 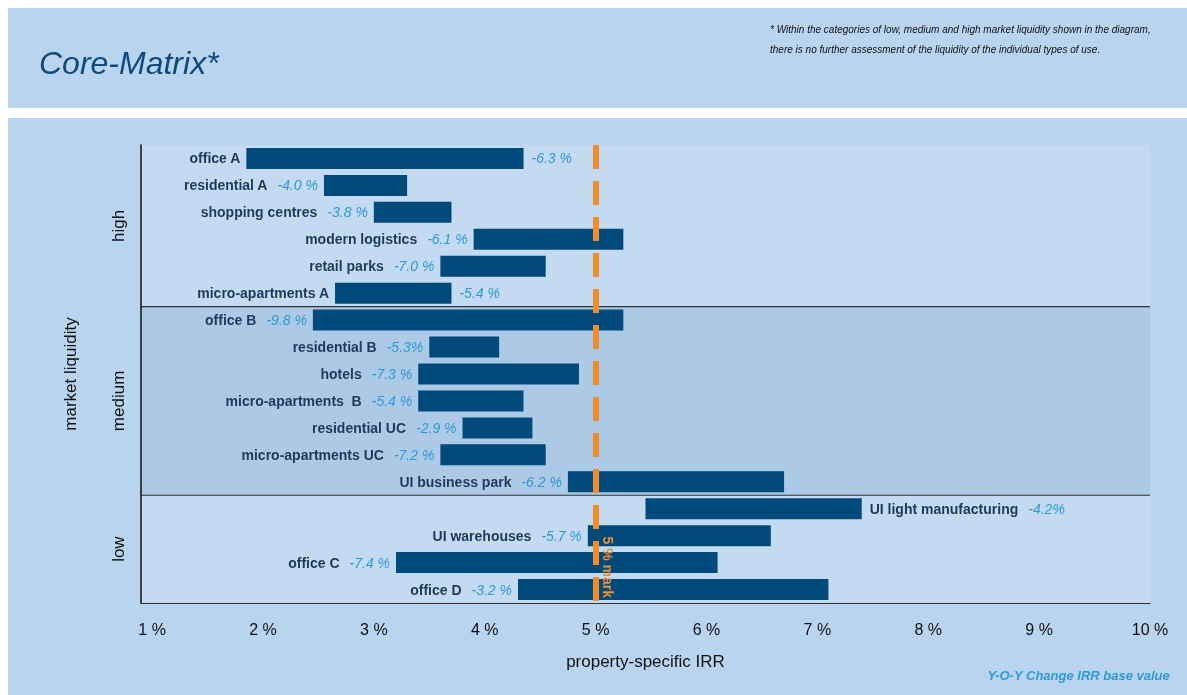 I want to click on x-tick-label: 8 %, so click(x=928, y=629).